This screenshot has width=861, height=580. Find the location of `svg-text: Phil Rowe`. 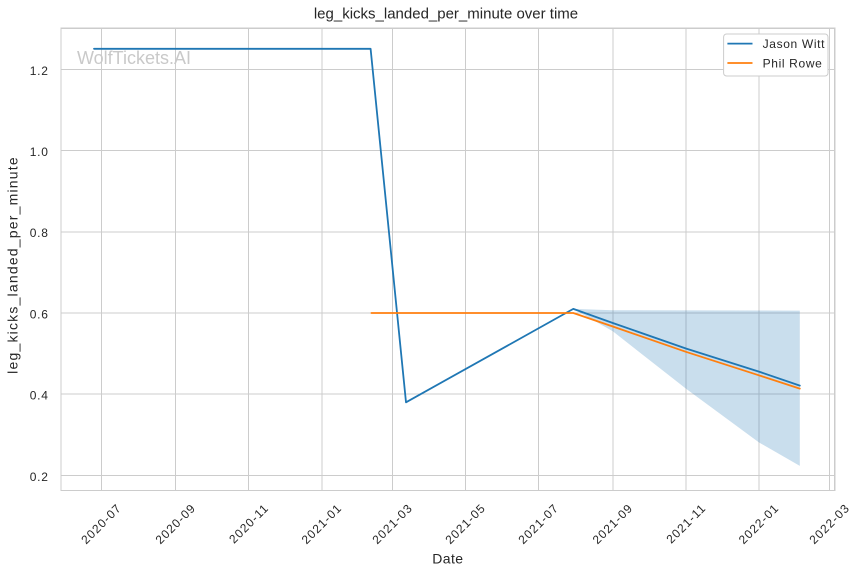

svg-text: Phil Rowe is located at coordinates (793, 63).